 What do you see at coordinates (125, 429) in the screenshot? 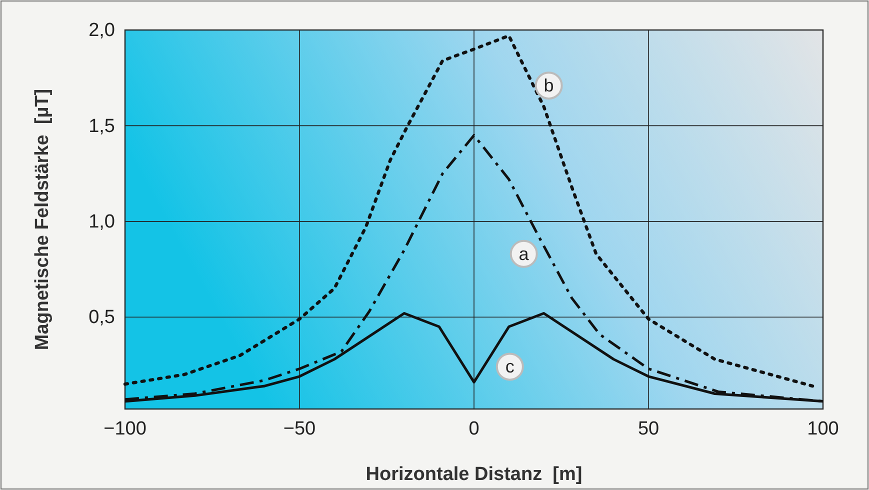
I see `x-tick-label: −100` at bounding box center [125, 429].